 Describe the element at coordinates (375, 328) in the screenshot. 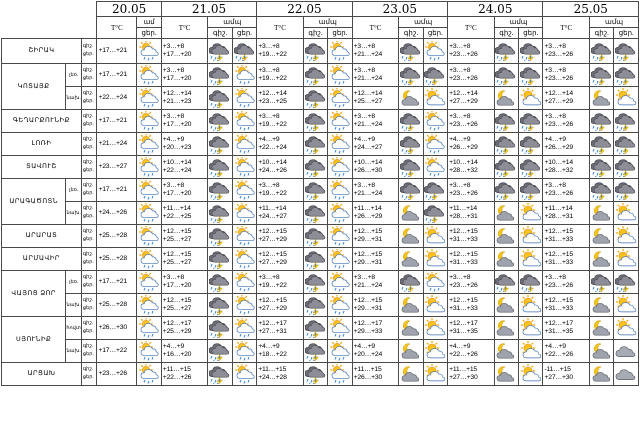

I see `temp-cell: +12…+17 +29…+33` at that location.